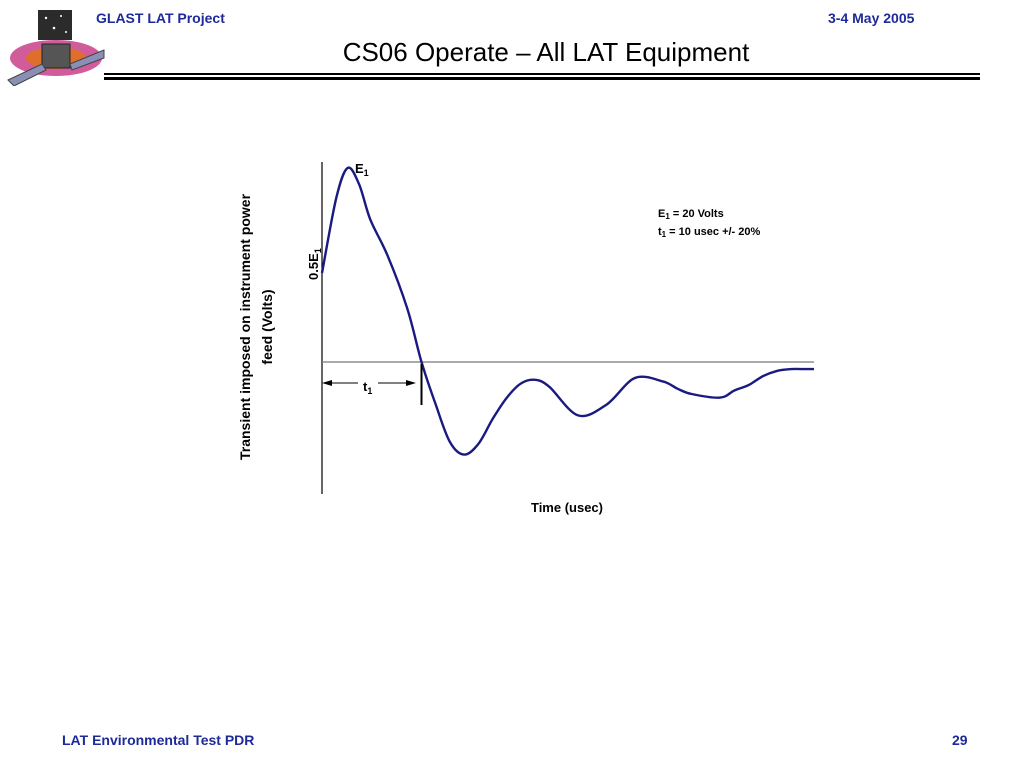  What do you see at coordinates (546, 52) in the screenshot?
I see `page-title: CS06 Operate – All LAT Equipment` at bounding box center [546, 52].